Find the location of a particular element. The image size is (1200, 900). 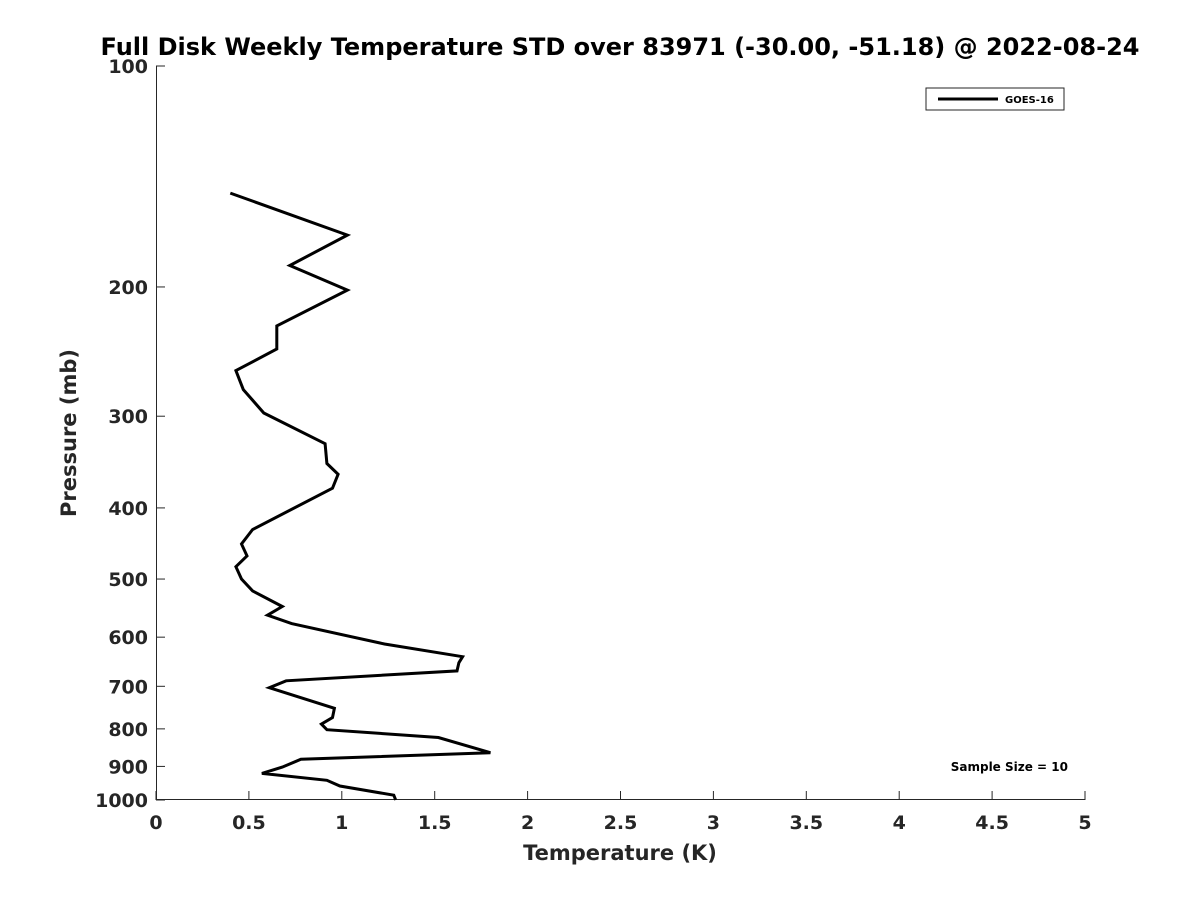

y-tick-label: 400 is located at coordinates (128, 509).